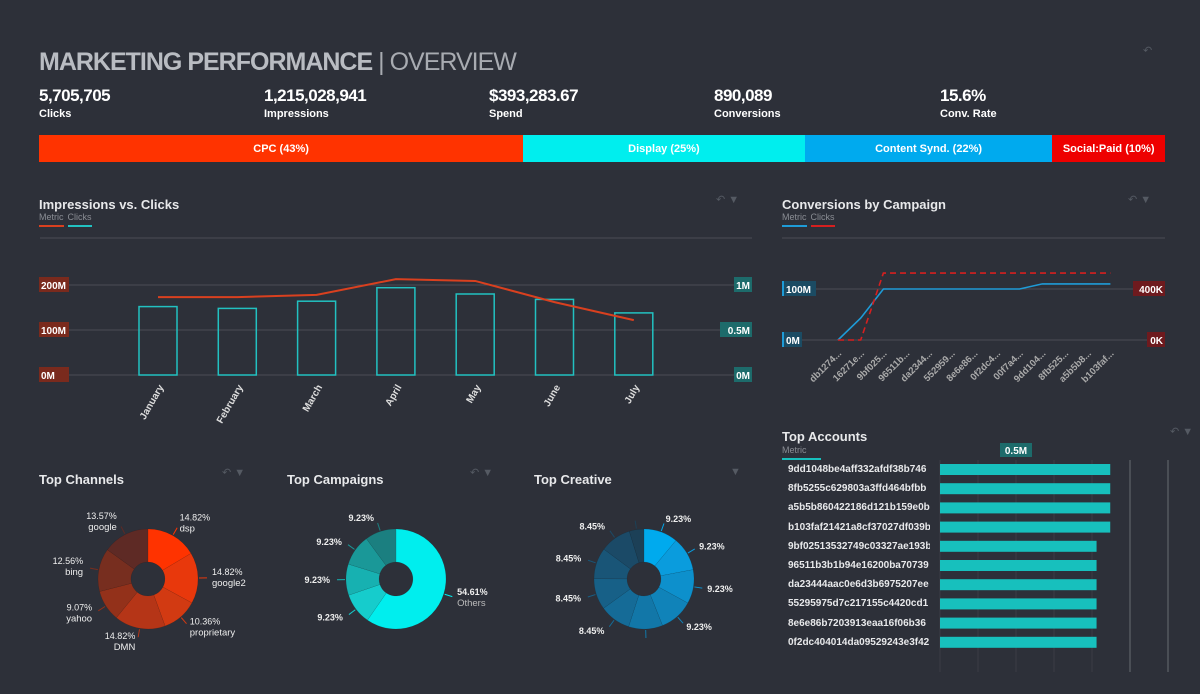 The width and height of the screenshot is (1200, 694). Describe the element at coordinates (281, 148) in the screenshot. I see `channel-segment: CPC (43%)` at that location.